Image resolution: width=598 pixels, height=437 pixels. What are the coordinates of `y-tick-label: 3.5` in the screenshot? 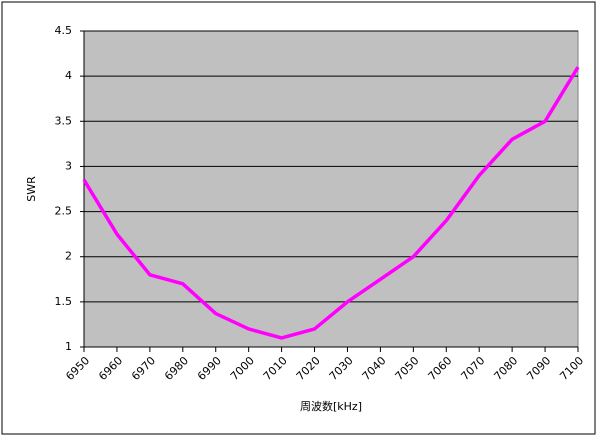 It's located at (64, 120).